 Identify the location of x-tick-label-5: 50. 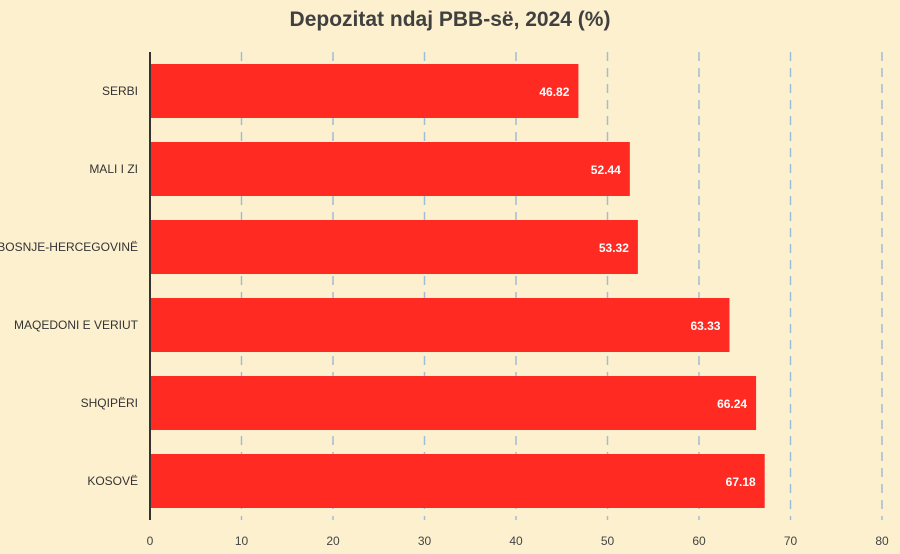
(608, 541).